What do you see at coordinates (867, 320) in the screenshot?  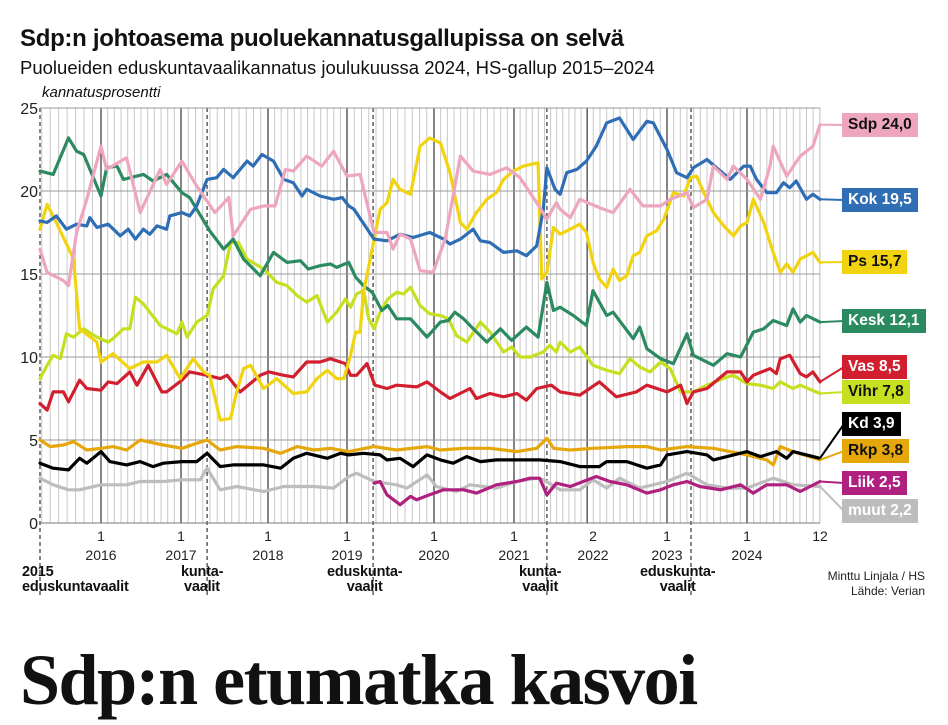 I see `series-label-name: Kesk` at bounding box center [867, 320].